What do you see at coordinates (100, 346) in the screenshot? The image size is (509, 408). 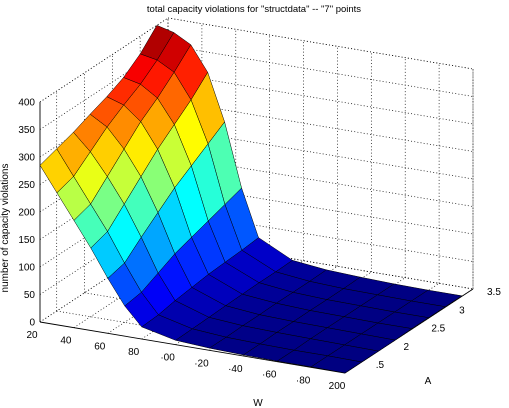 I see `x-tick-label: 60` at bounding box center [100, 346].